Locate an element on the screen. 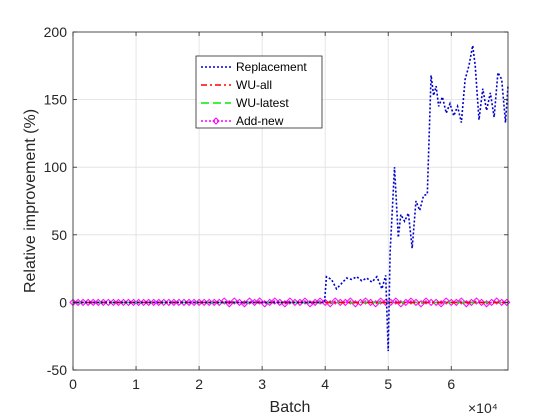  legend-item-add-new: Add-new is located at coordinates (242, 121).